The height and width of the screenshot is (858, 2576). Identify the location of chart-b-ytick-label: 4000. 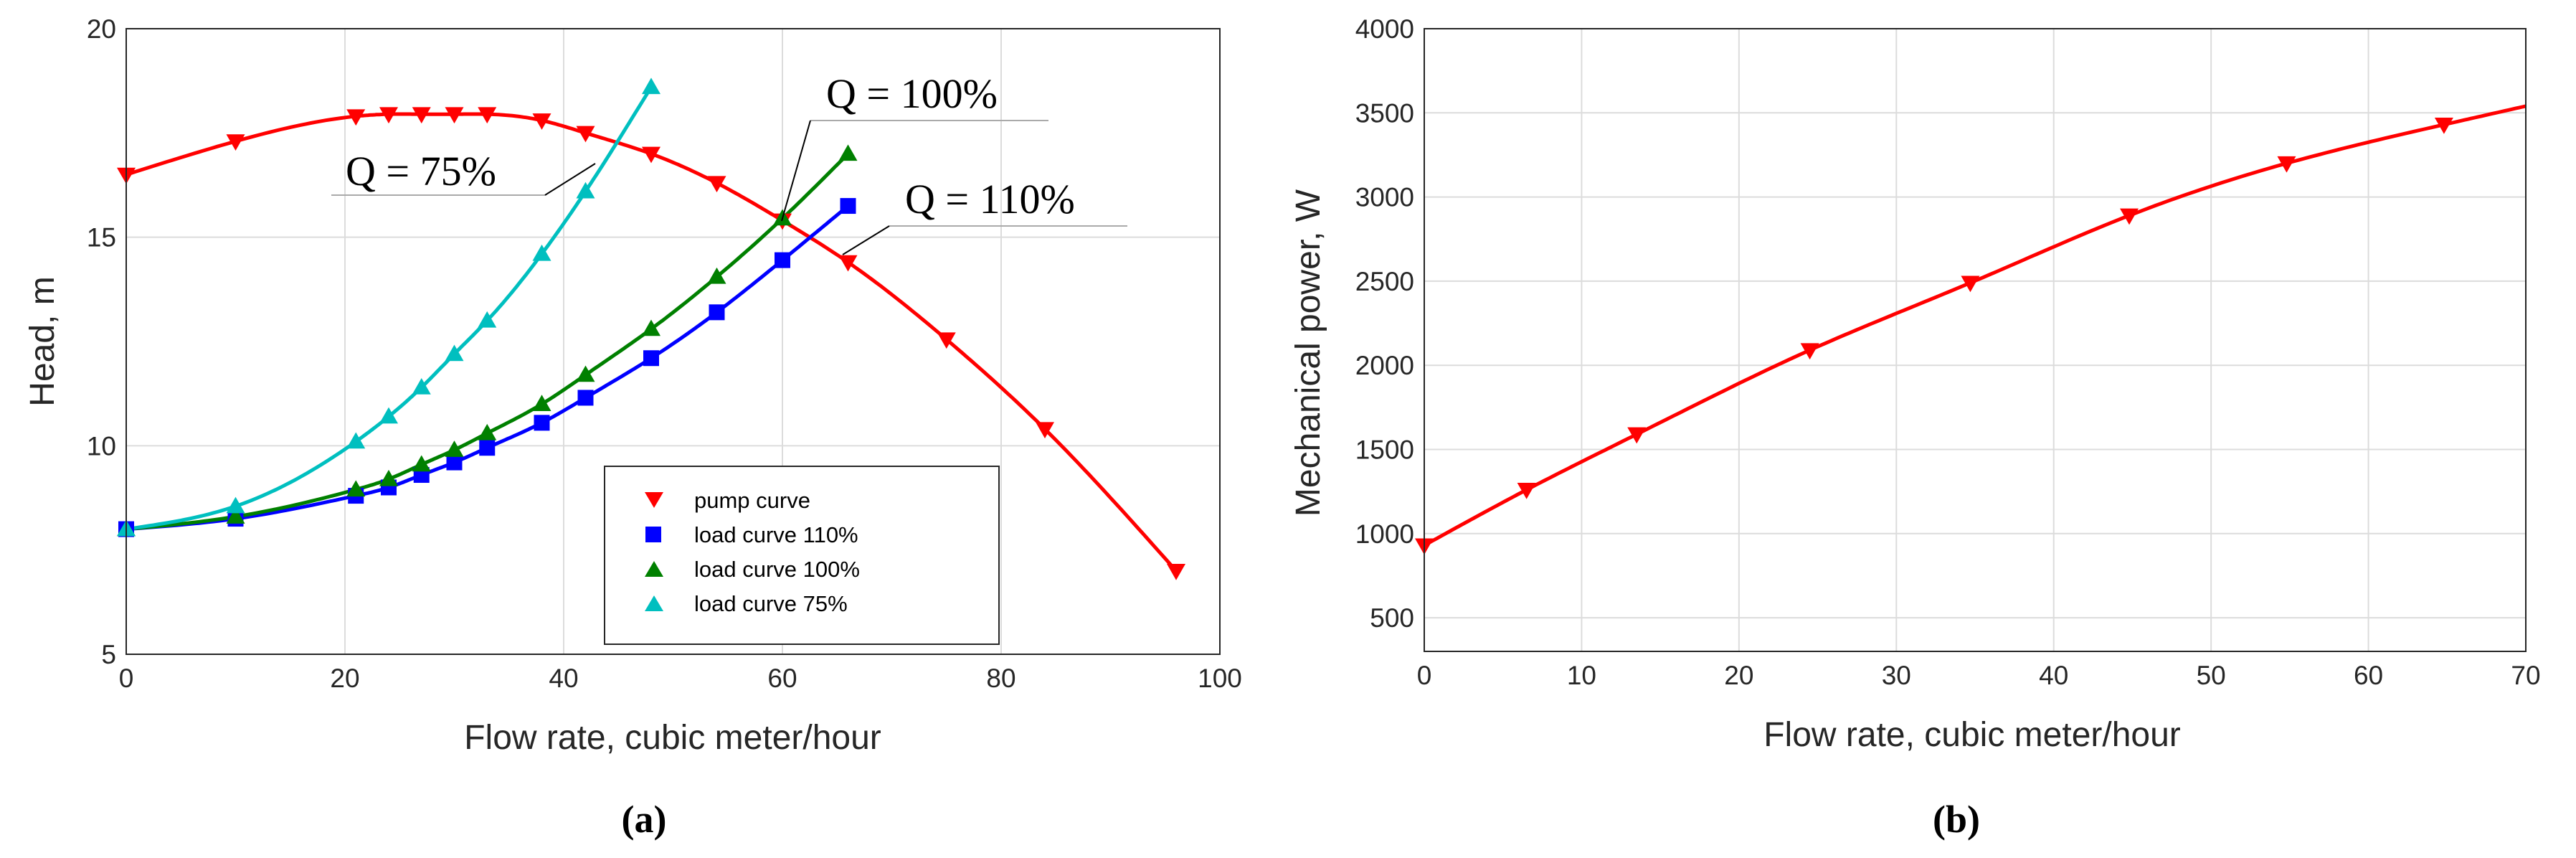
(1384, 29).